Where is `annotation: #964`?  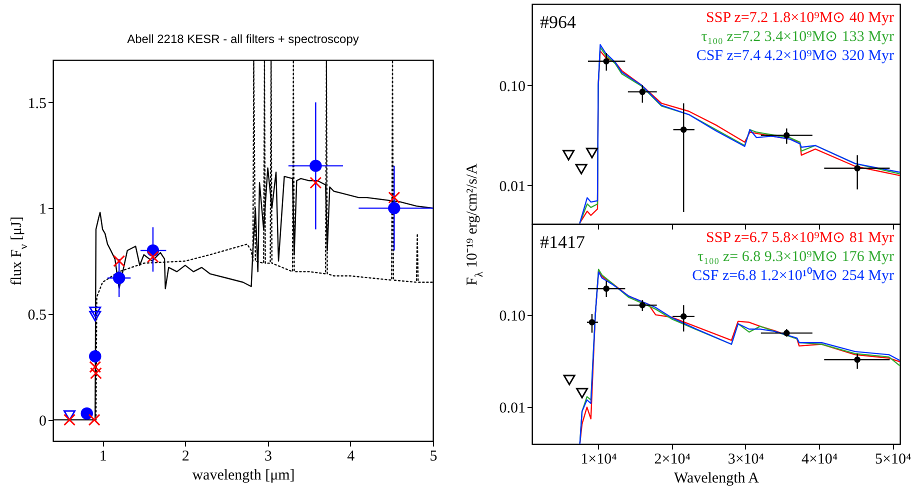 annotation: #964 is located at coordinates (558, 22).